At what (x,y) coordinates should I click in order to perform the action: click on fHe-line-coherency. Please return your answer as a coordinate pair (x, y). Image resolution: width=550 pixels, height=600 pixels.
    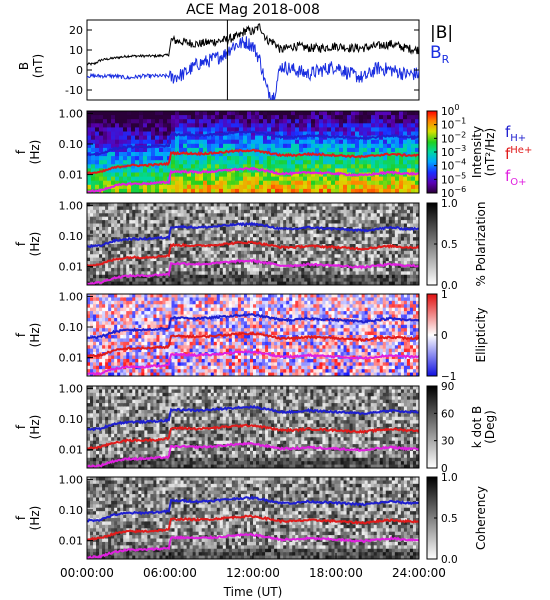
    Looking at the image, I should click on (253, 527).